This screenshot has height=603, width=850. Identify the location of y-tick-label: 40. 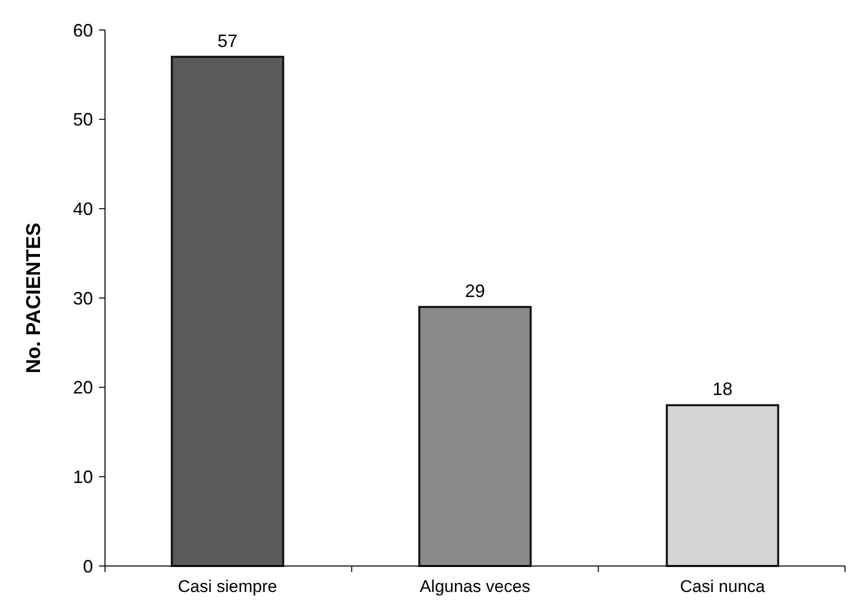
(82, 208).